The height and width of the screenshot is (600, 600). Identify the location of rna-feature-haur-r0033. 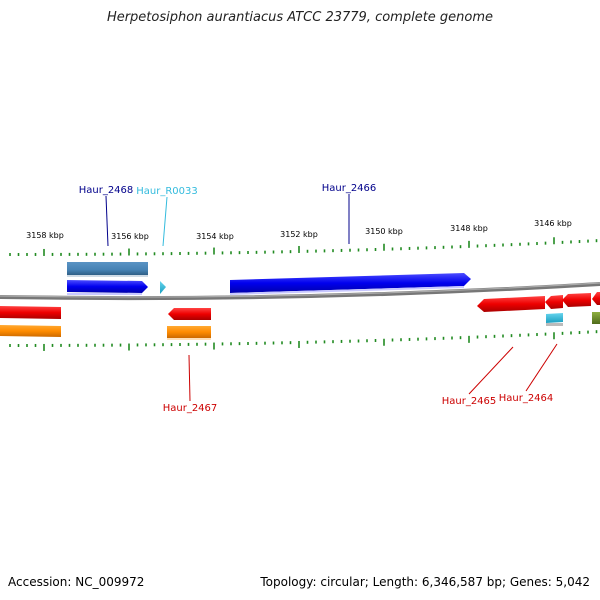
(163, 287).